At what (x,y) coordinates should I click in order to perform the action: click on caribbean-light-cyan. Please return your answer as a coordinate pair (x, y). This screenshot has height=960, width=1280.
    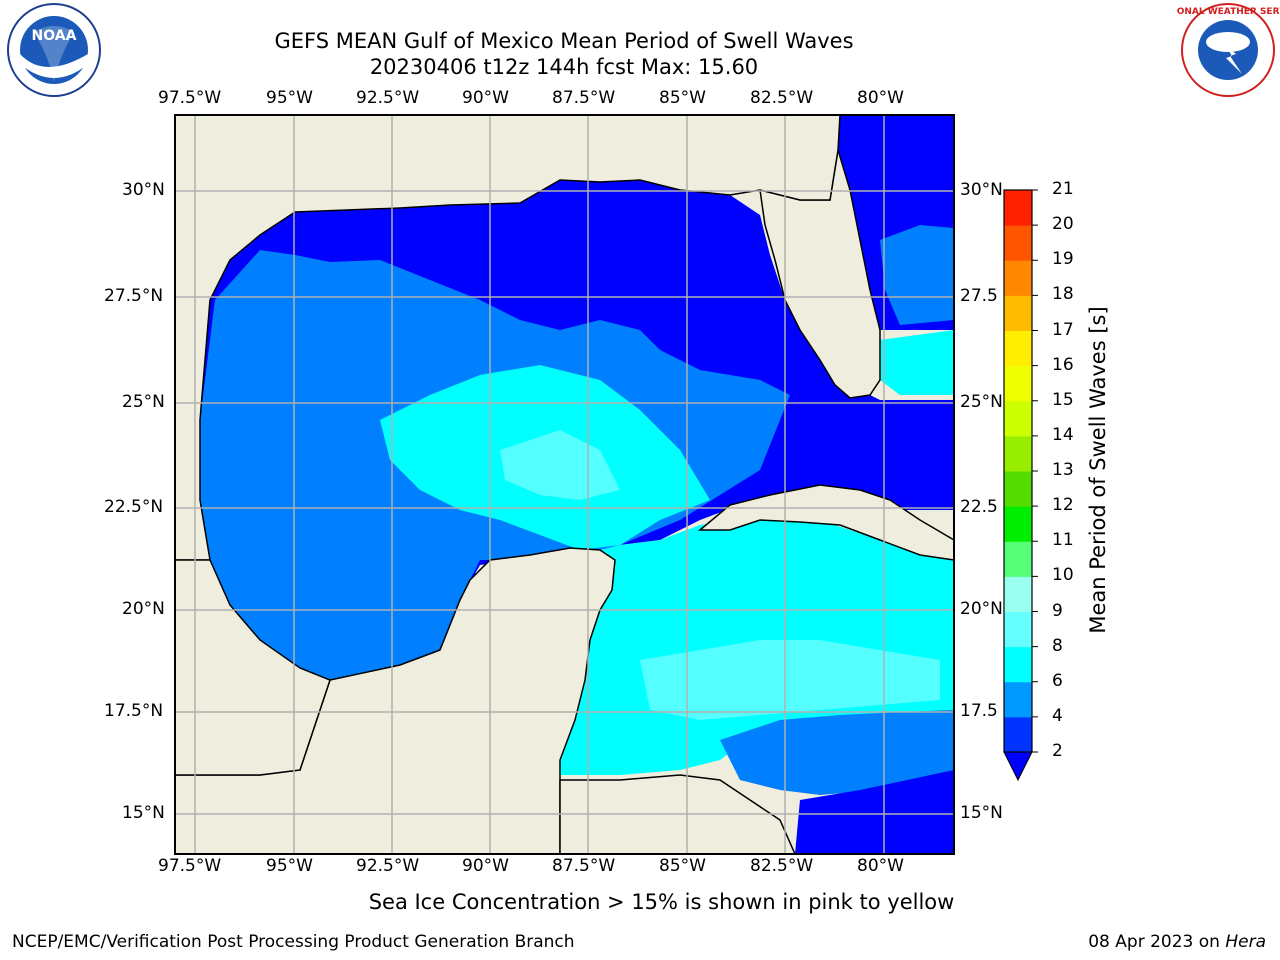
    Looking at the image, I should click on (790, 680).